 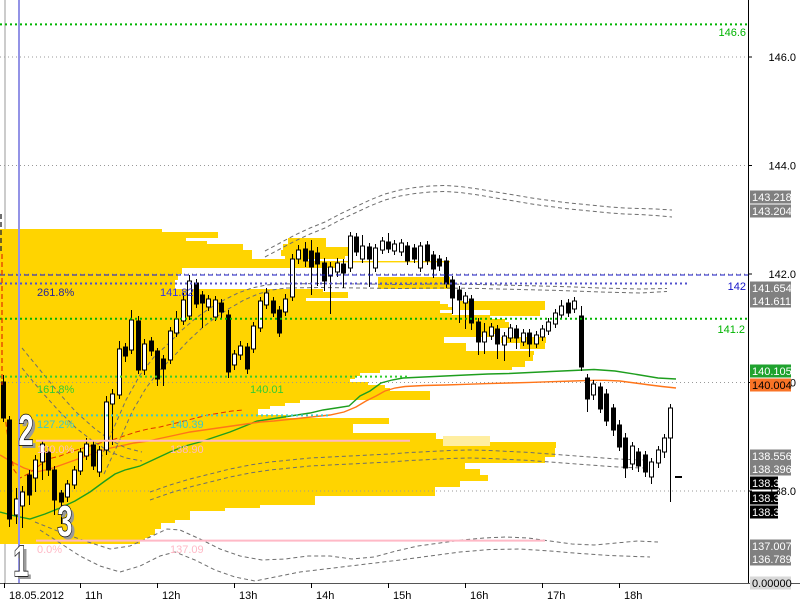 What do you see at coordinates (772, 547) in the screenshot?
I see `price-badge-label: 137.007` at bounding box center [772, 547].